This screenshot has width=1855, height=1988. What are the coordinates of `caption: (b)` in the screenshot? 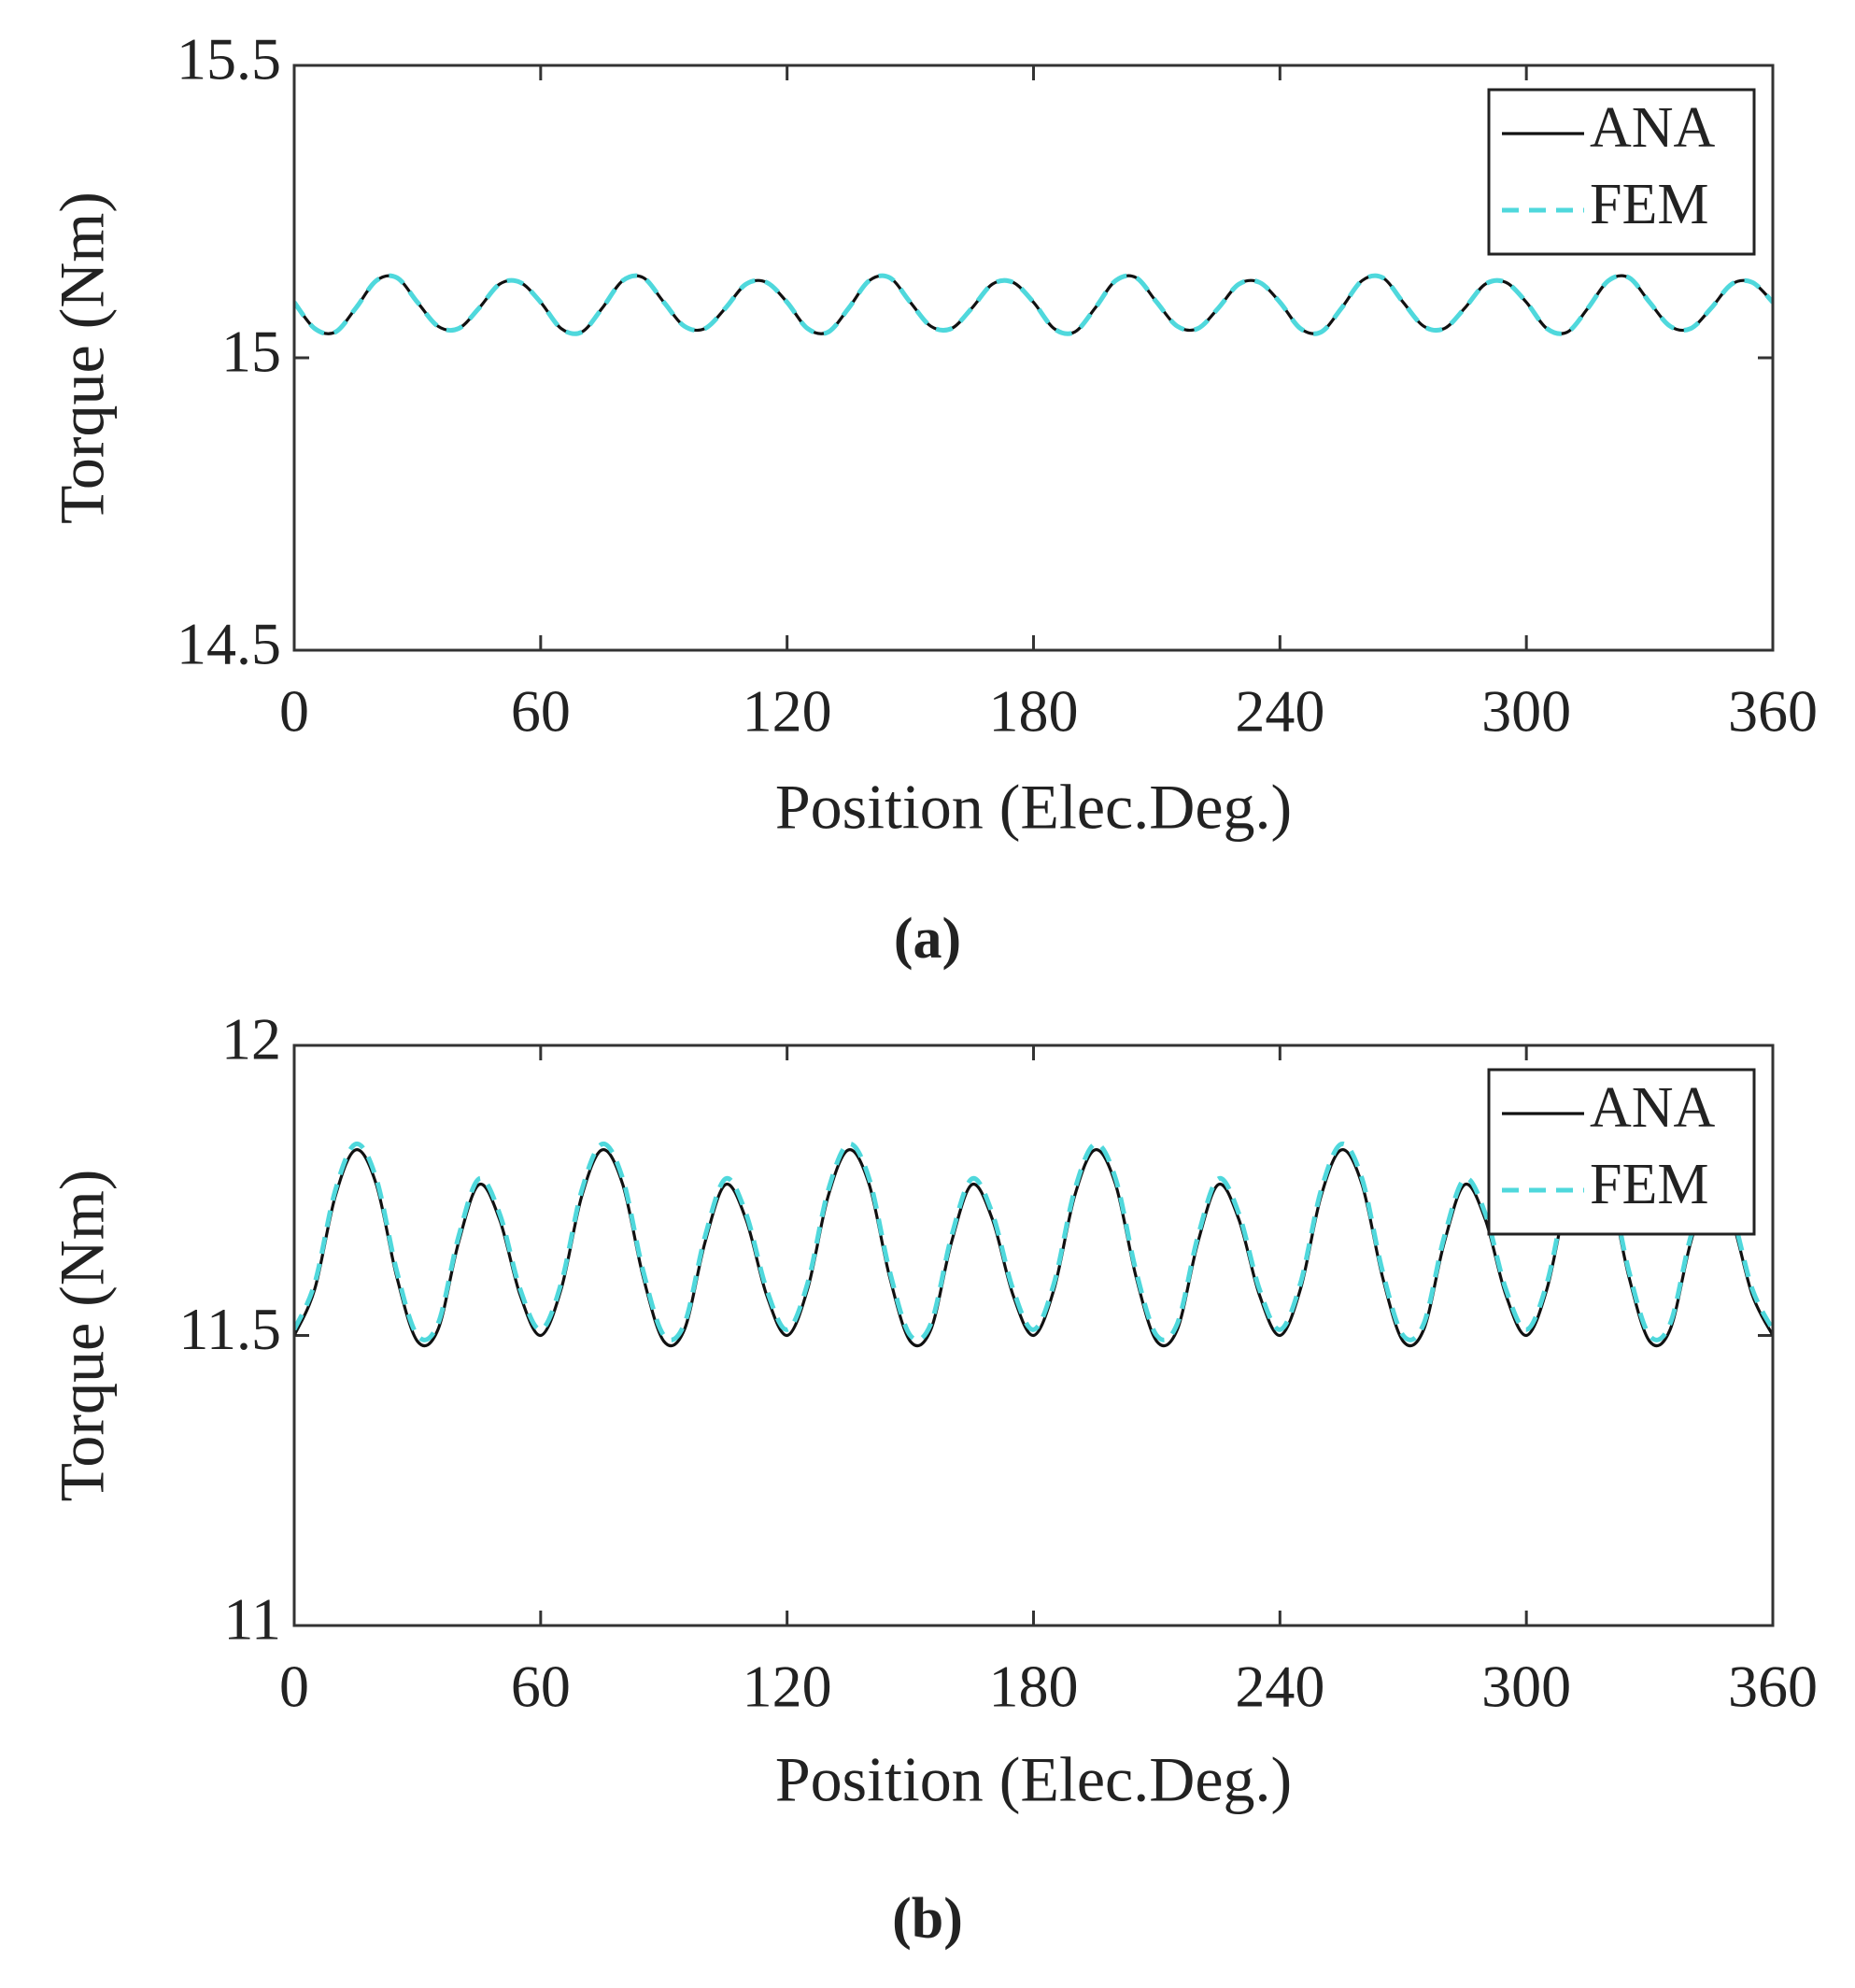 It's located at (927, 1919).